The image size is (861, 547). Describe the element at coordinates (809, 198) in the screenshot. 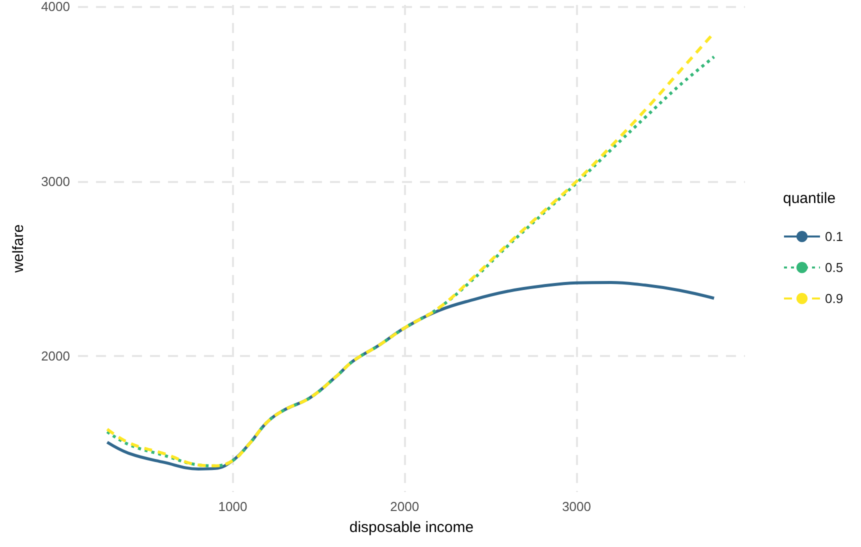

I see `legend-title: quantile` at that location.